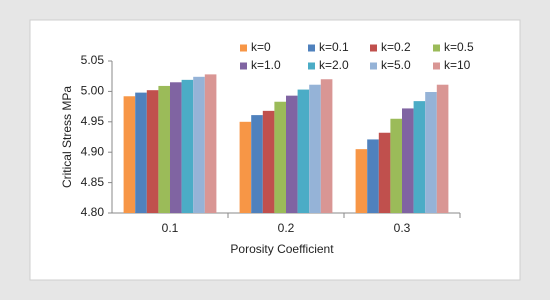  Describe the element at coordinates (396, 47) in the screenshot. I see `legend-label: k=0.2` at that location.